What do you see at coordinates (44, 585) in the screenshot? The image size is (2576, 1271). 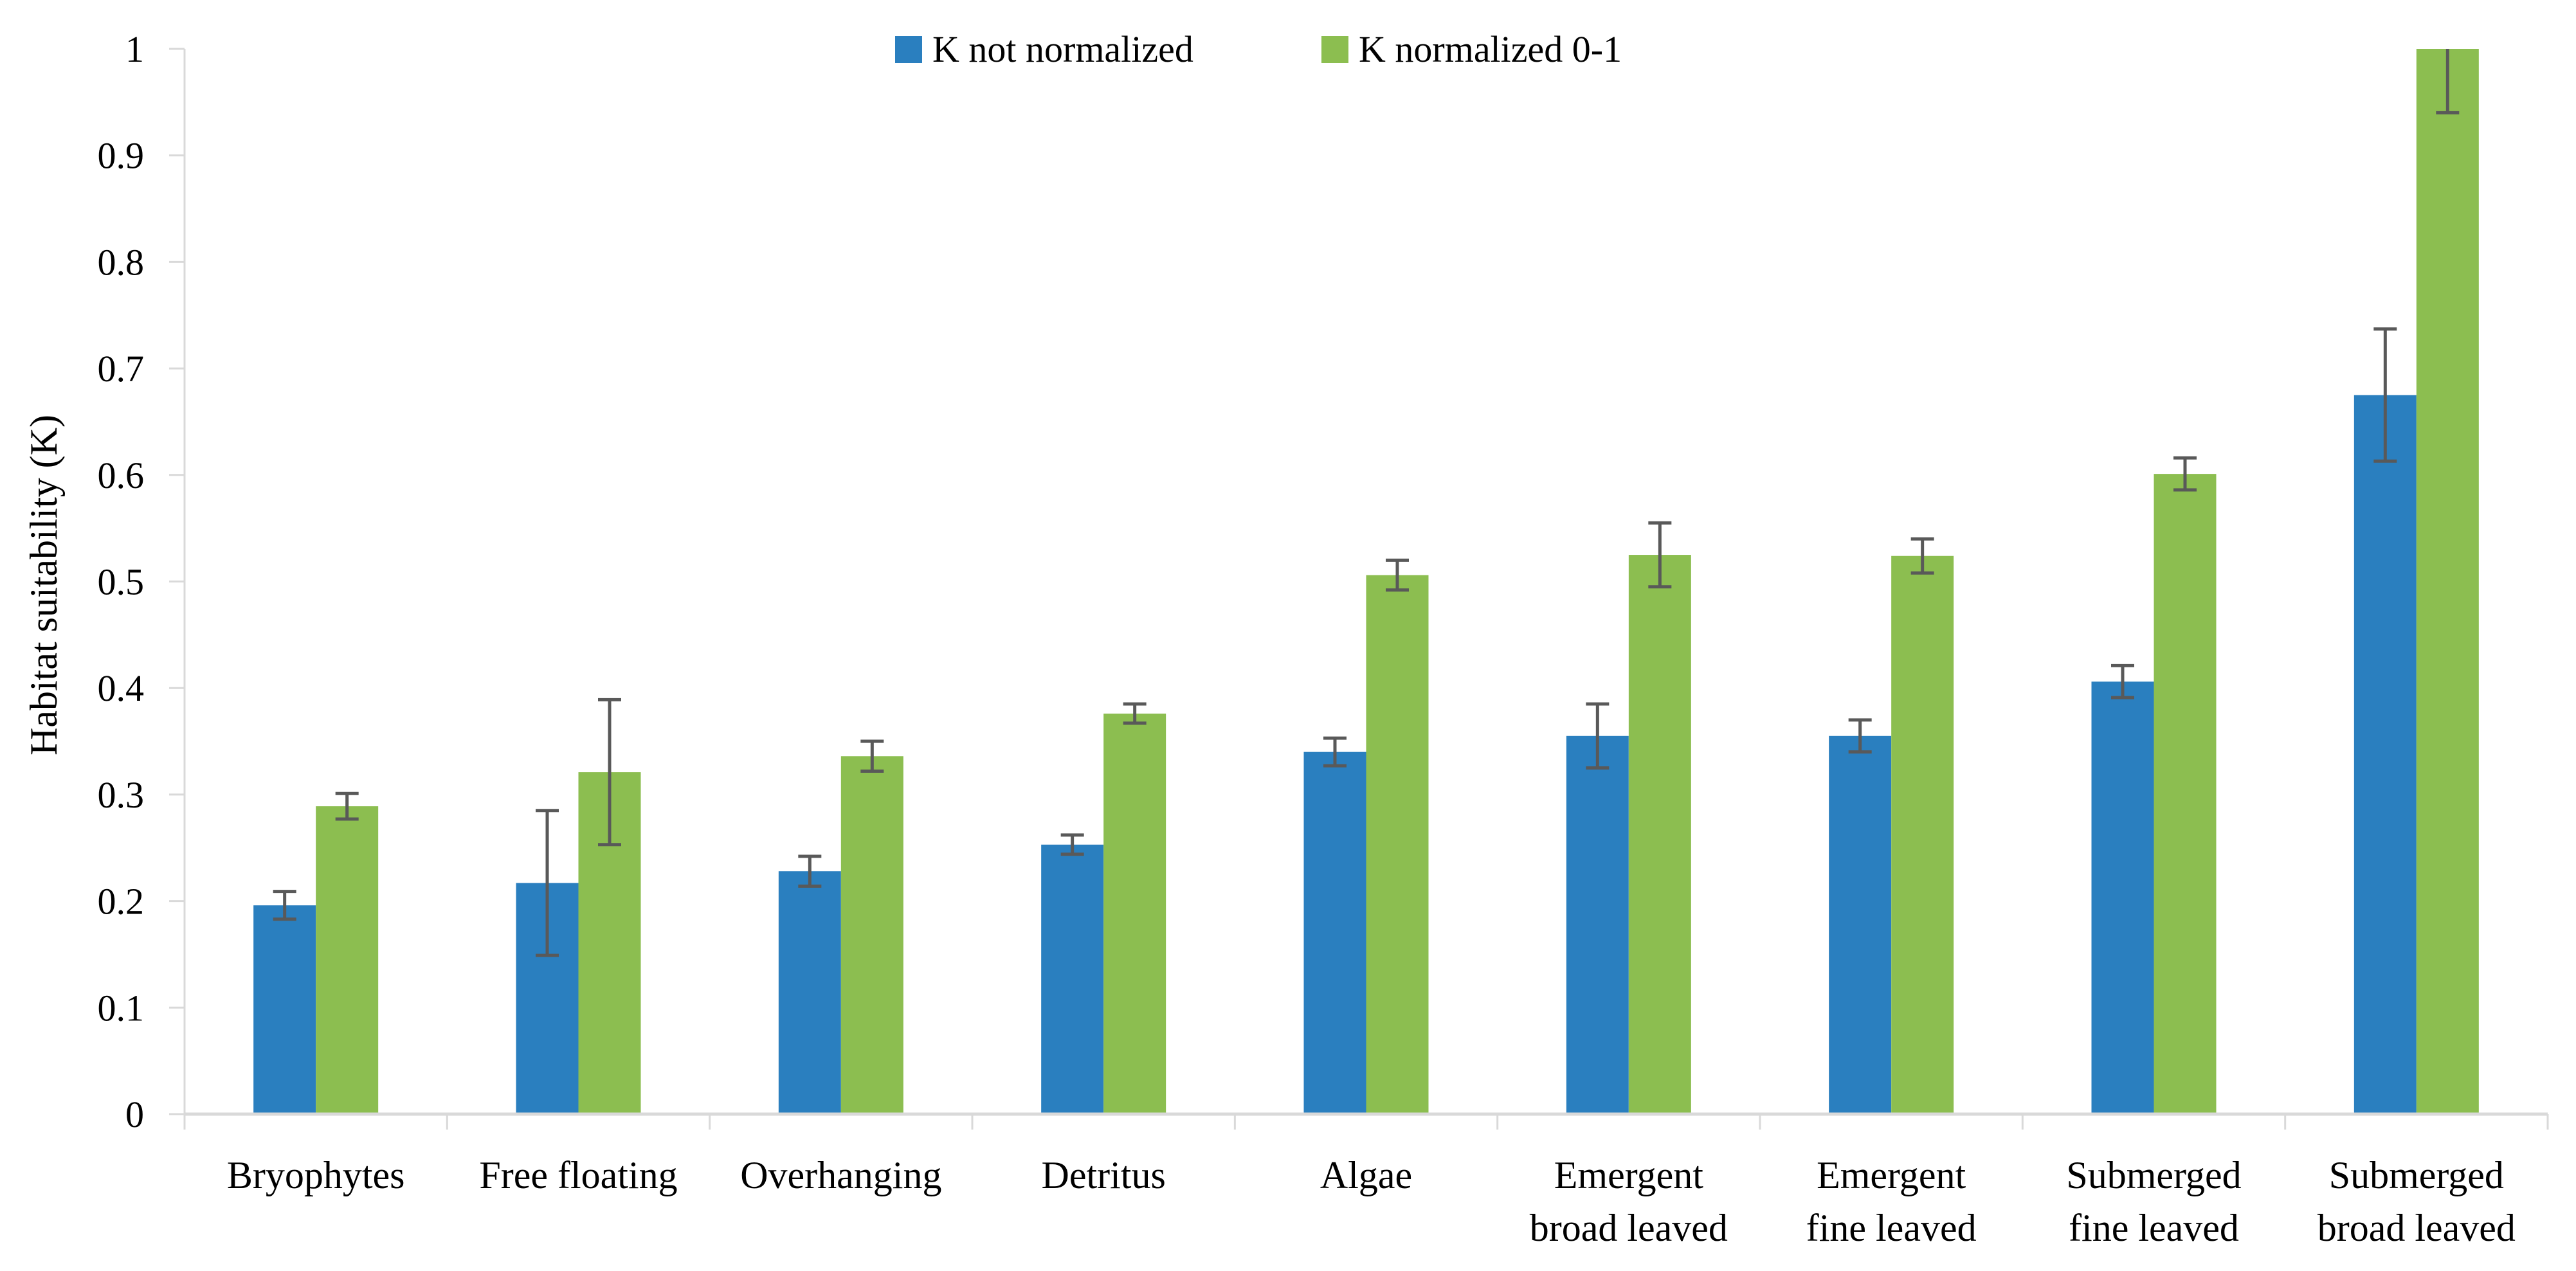 I see `y-axis-title: Habitat suitability (K)` at bounding box center [44, 585].